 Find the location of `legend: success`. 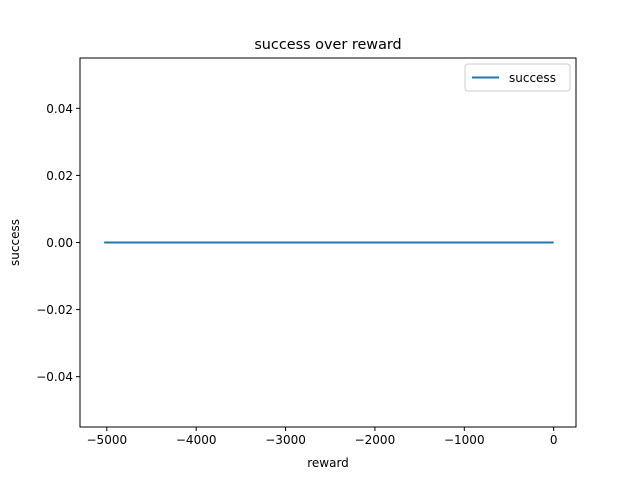

legend: success is located at coordinates (517, 77).